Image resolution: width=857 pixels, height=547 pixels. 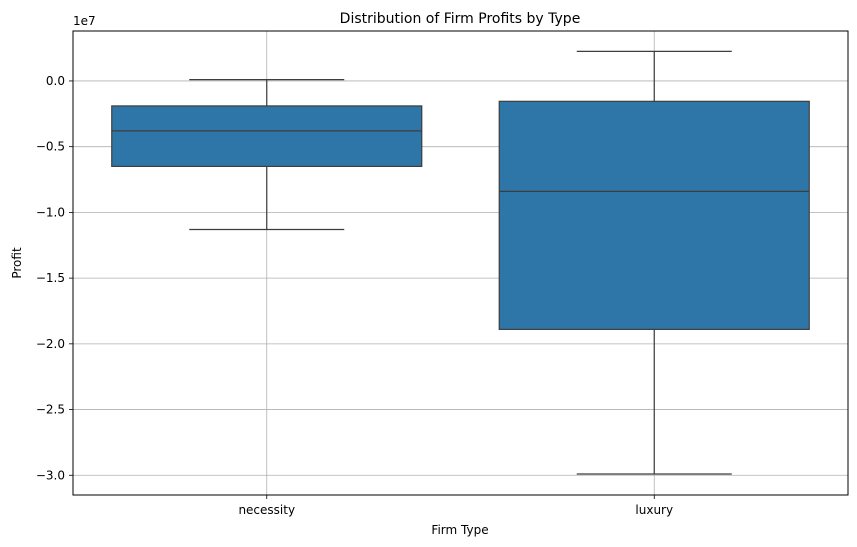 What do you see at coordinates (50, 344) in the screenshot?
I see `y-tick-label: −2.0` at bounding box center [50, 344].